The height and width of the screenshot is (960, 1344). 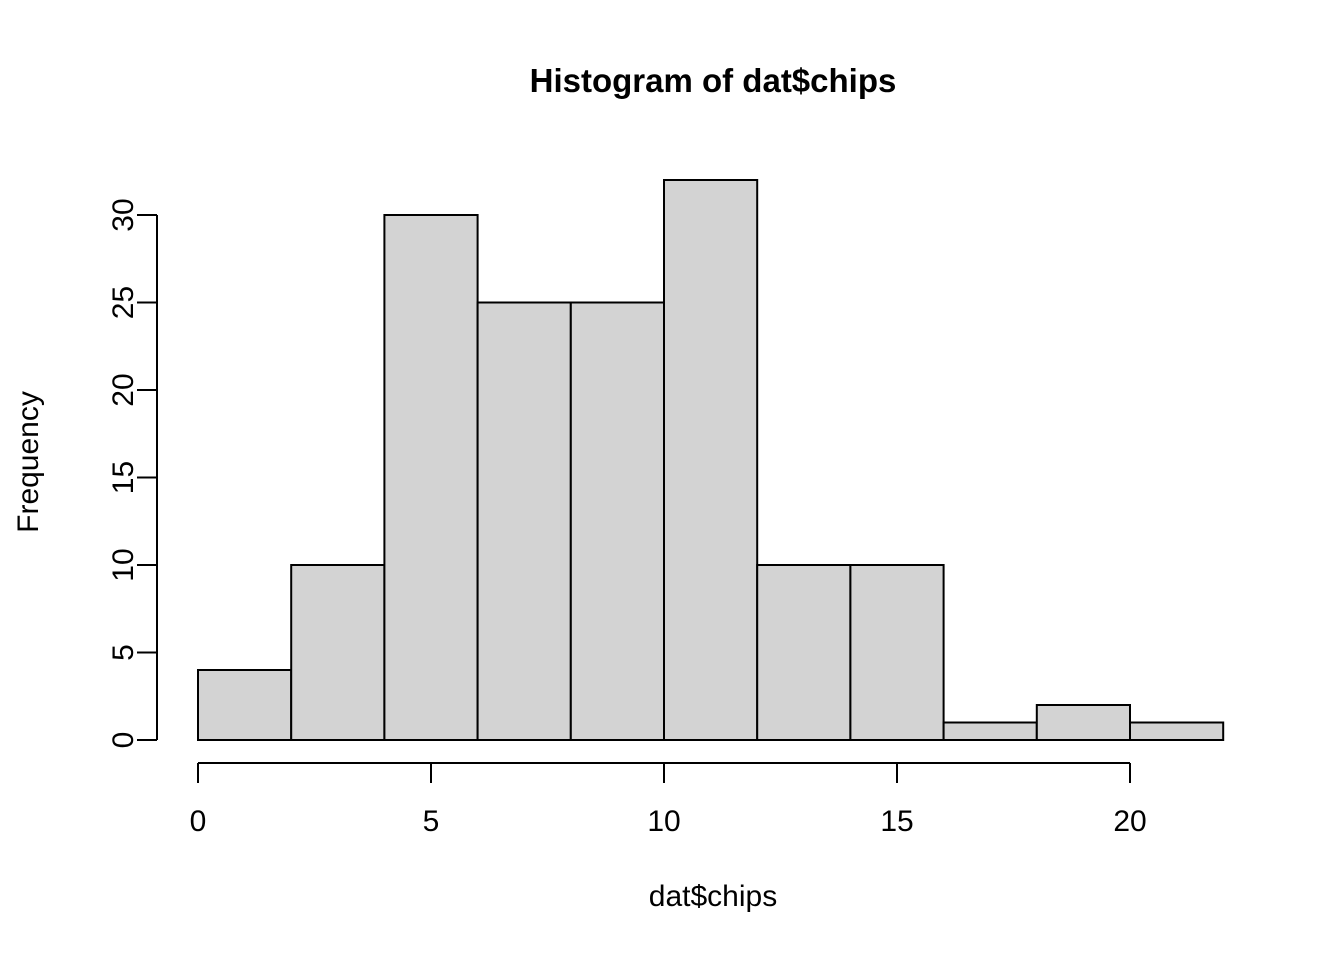 What do you see at coordinates (1129, 821) in the screenshot?
I see `x-tick-label: 20` at bounding box center [1129, 821].